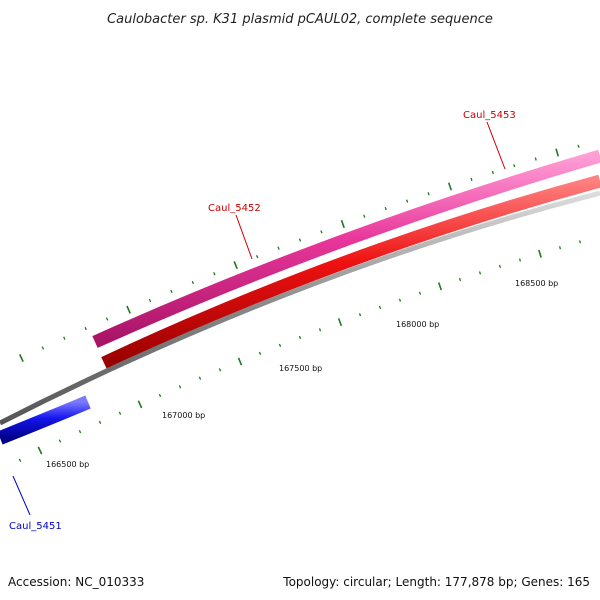  Describe the element at coordinates (183, 415) in the screenshot. I see `scale-label-167000: 167000 bp` at that location.